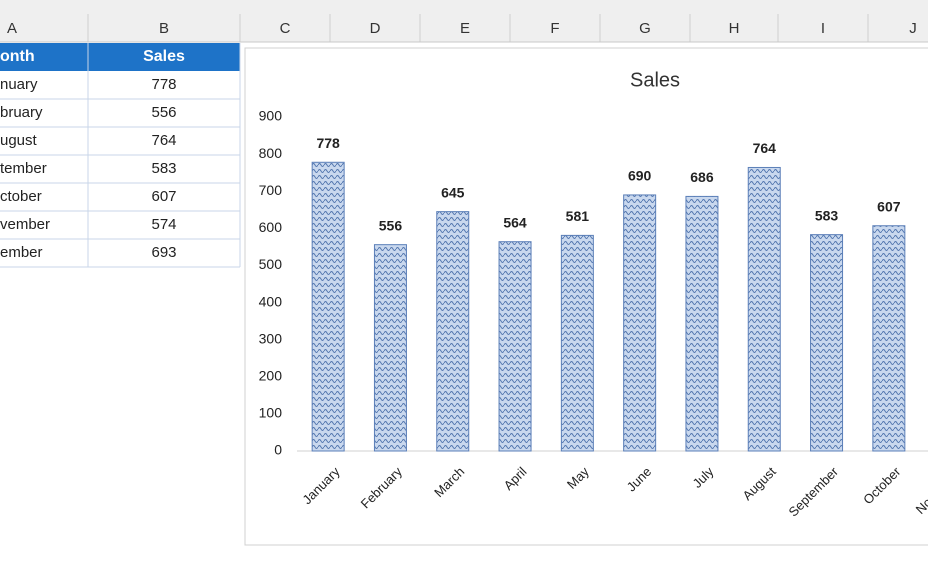  I want to click on column-letter: J, so click(913, 28).